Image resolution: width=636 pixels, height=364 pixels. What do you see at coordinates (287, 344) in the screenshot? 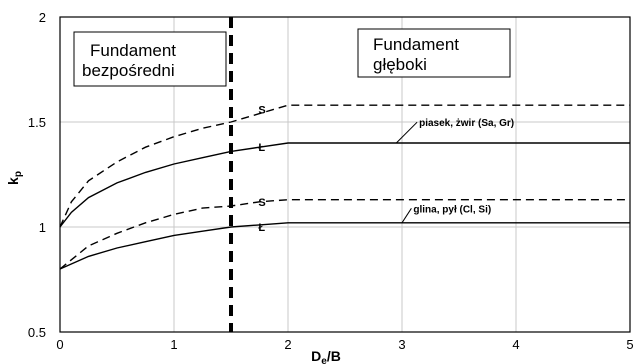
I see `x-tick-label: 2` at bounding box center [287, 344].